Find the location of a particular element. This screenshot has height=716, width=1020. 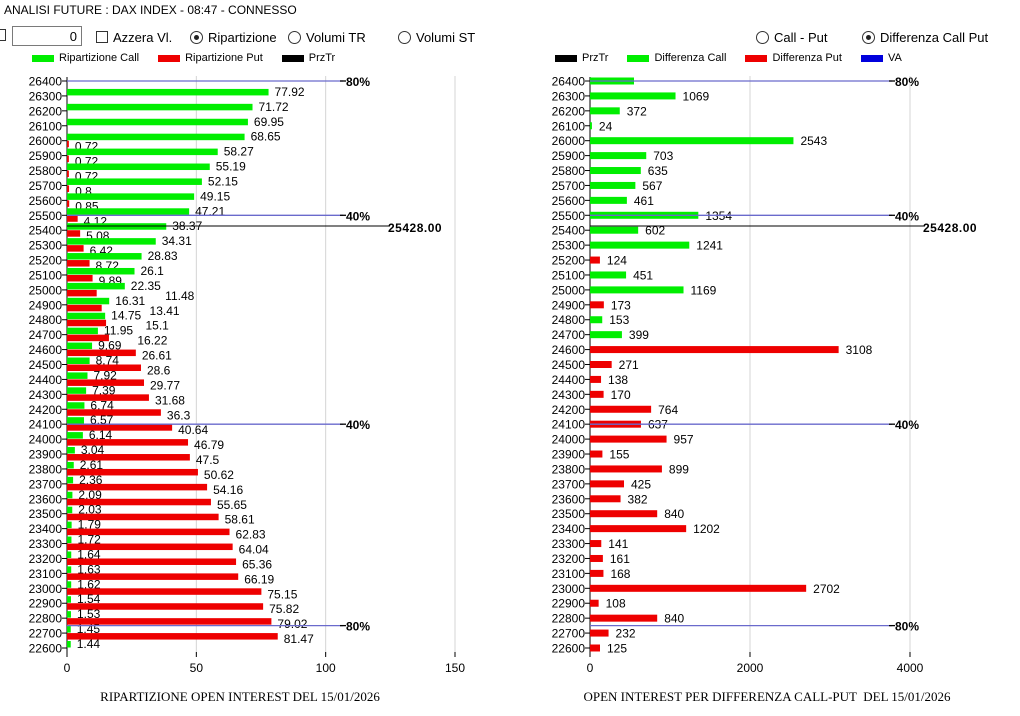

y-tick-label: 25400 is located at coordinates (46, 231).